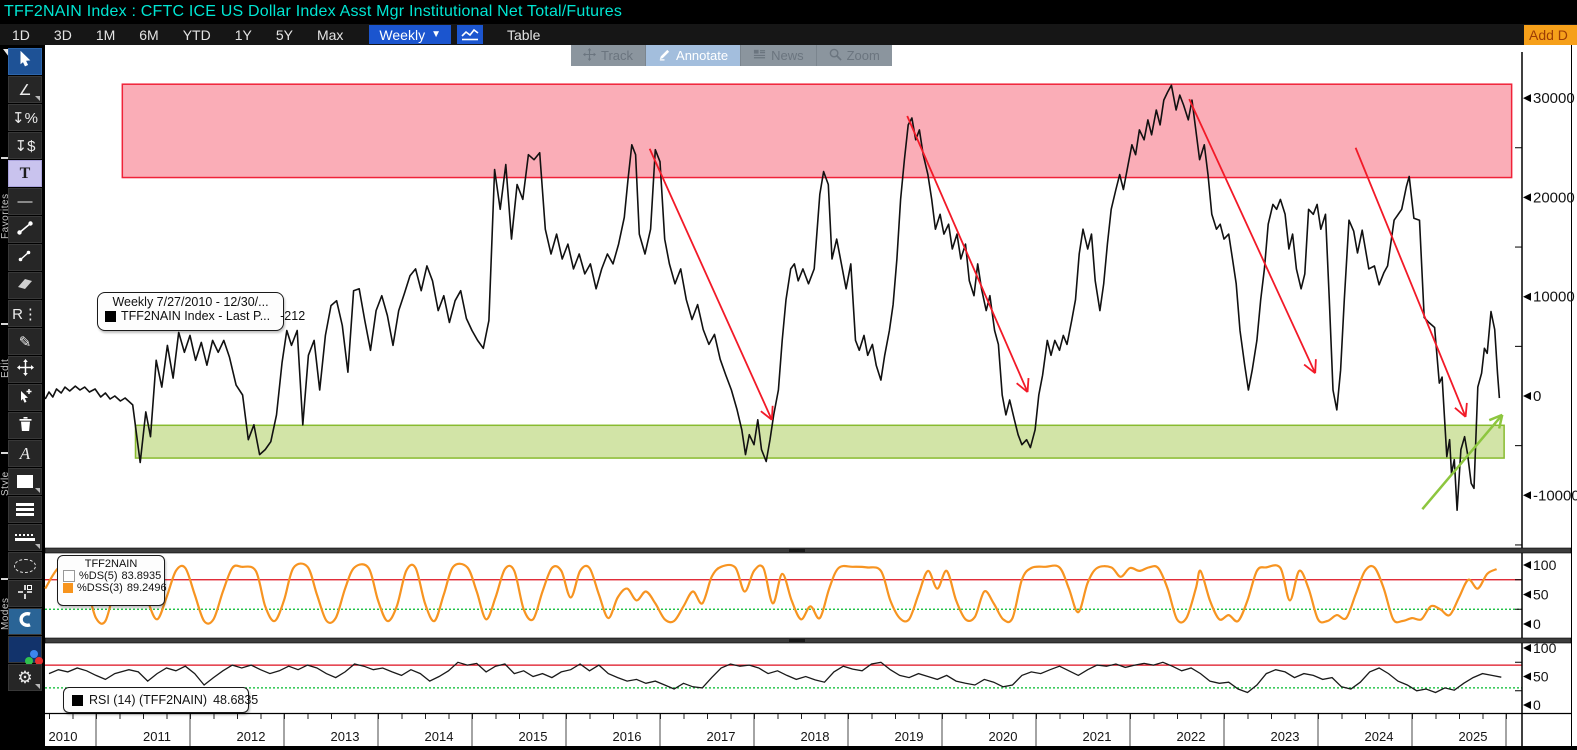 This screenshot has height=750, width=1577. What do you see at coordinates (25, 341) in the screenshot?
I see `pencil-tool: ✎` at bounding box center [25, 341].